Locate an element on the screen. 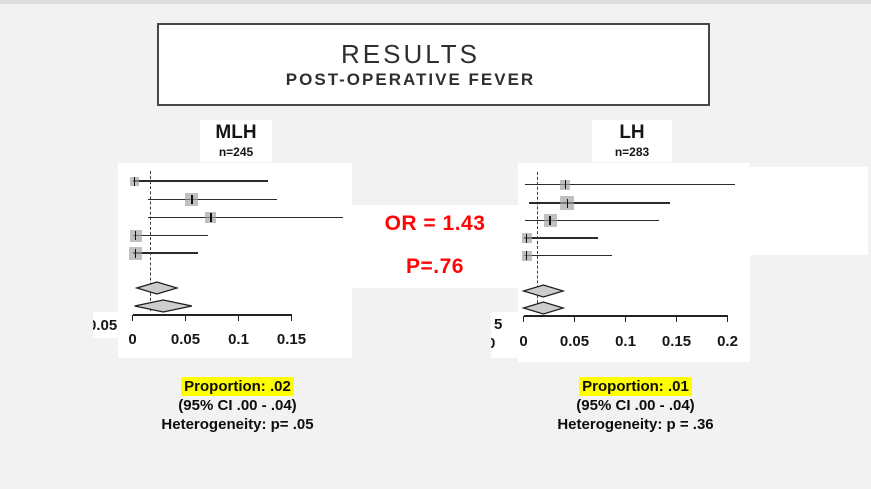 Image resolution: width=871 pixels, height=489 pixels. mlh-cropped-axis-label: 0.05 is located at coordinates (108, 325).